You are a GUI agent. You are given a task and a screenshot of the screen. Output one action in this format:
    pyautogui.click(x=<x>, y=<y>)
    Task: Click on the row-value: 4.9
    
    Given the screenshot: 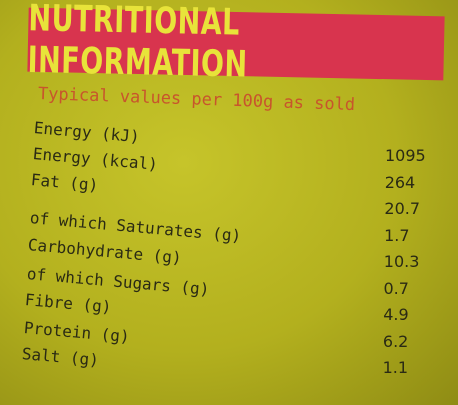 What is the action you would take?
    pyautogui.click(x=396, y=314)
    